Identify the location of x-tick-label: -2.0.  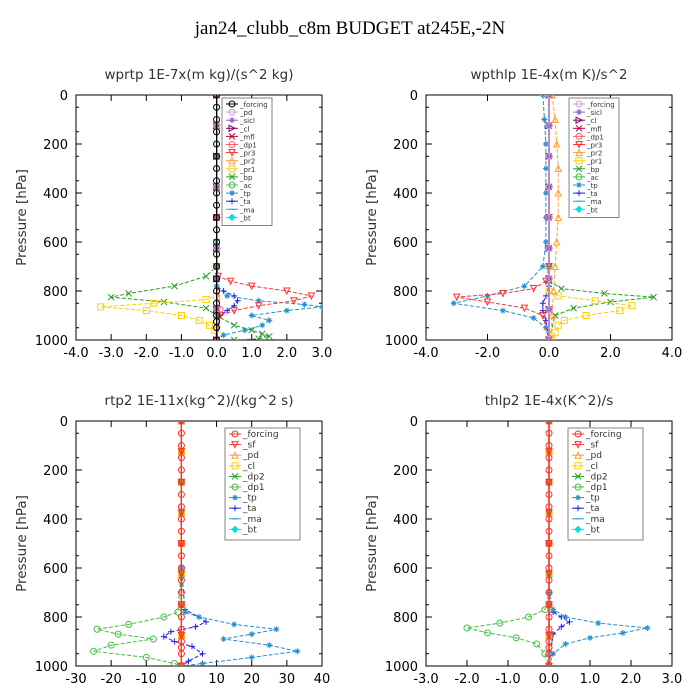
(146, 353).